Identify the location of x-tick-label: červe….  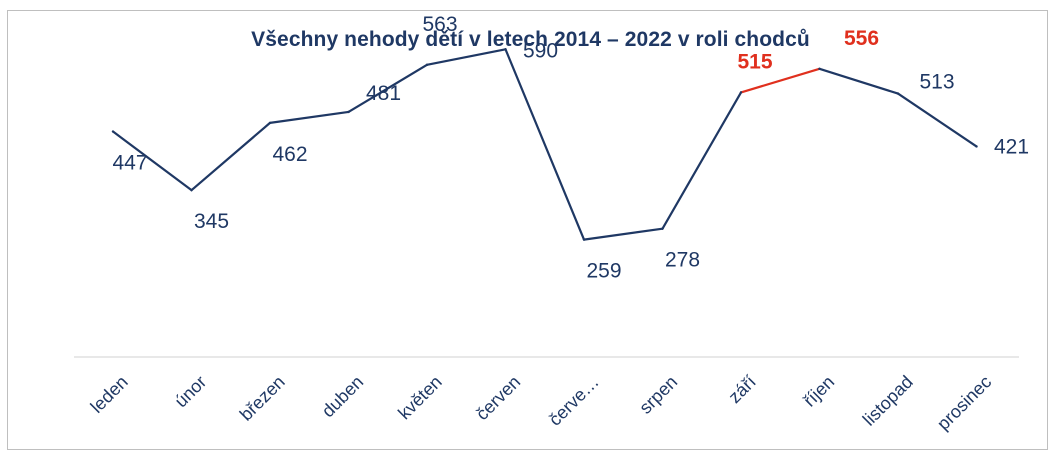
(574, 401).